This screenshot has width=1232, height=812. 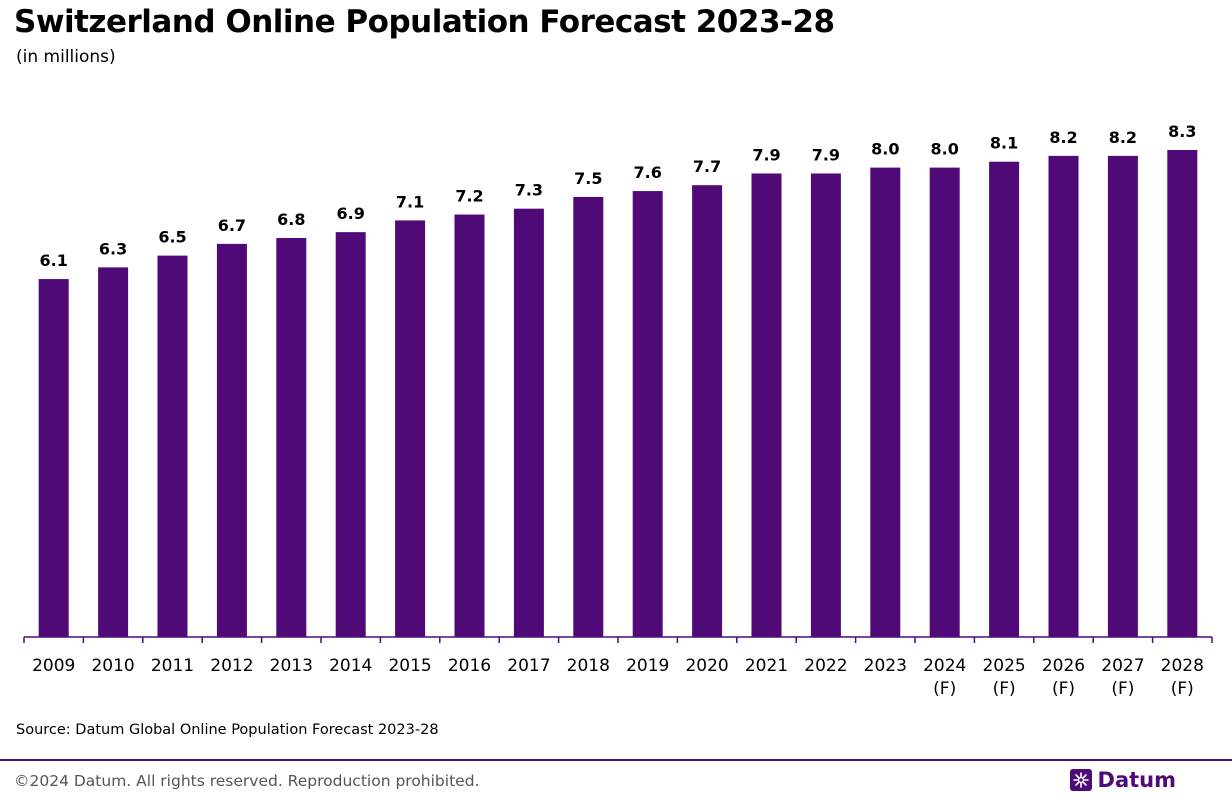 I want to click on bar-2020, so click(x=707, y=411).